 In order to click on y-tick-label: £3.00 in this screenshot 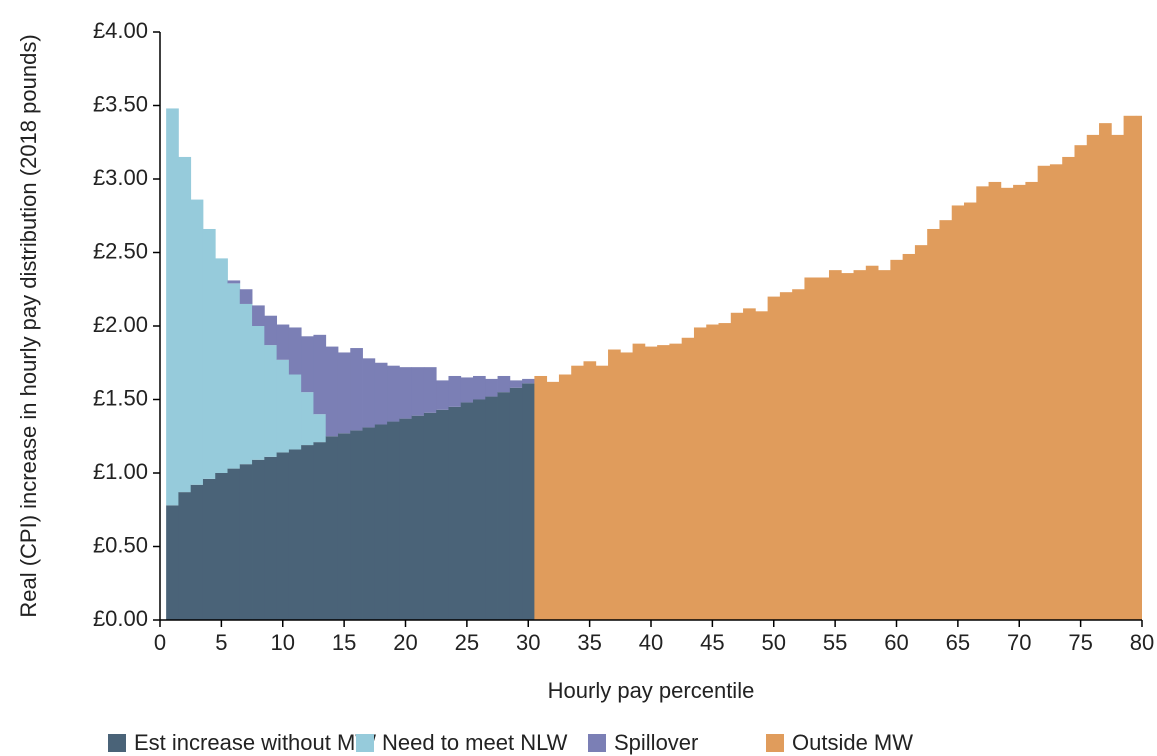, I will do `click(120, 177)`.